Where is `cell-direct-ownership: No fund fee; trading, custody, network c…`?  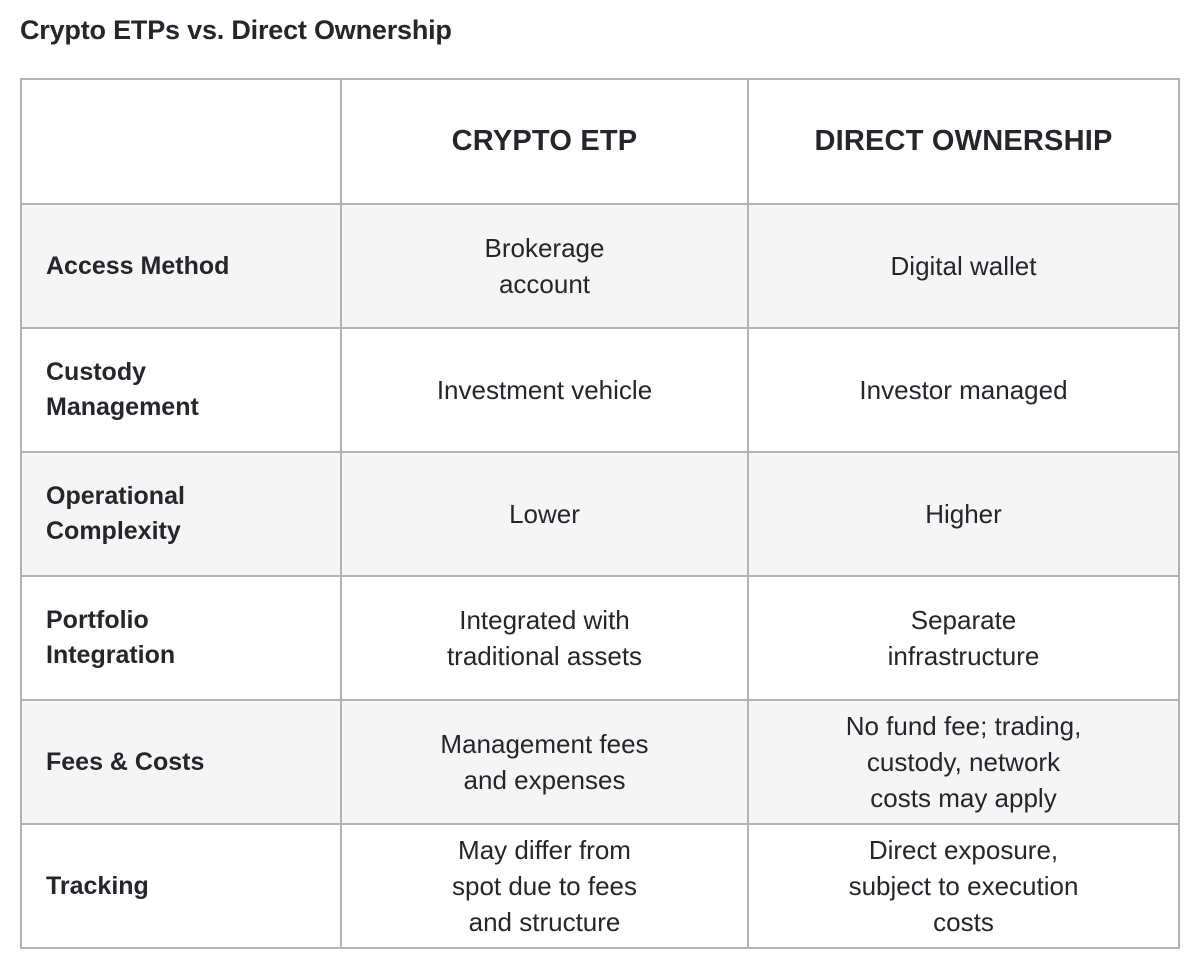 cell-direct-ownership: No fund fee; trading, custody, network c… is located at coordinates (963, 762).